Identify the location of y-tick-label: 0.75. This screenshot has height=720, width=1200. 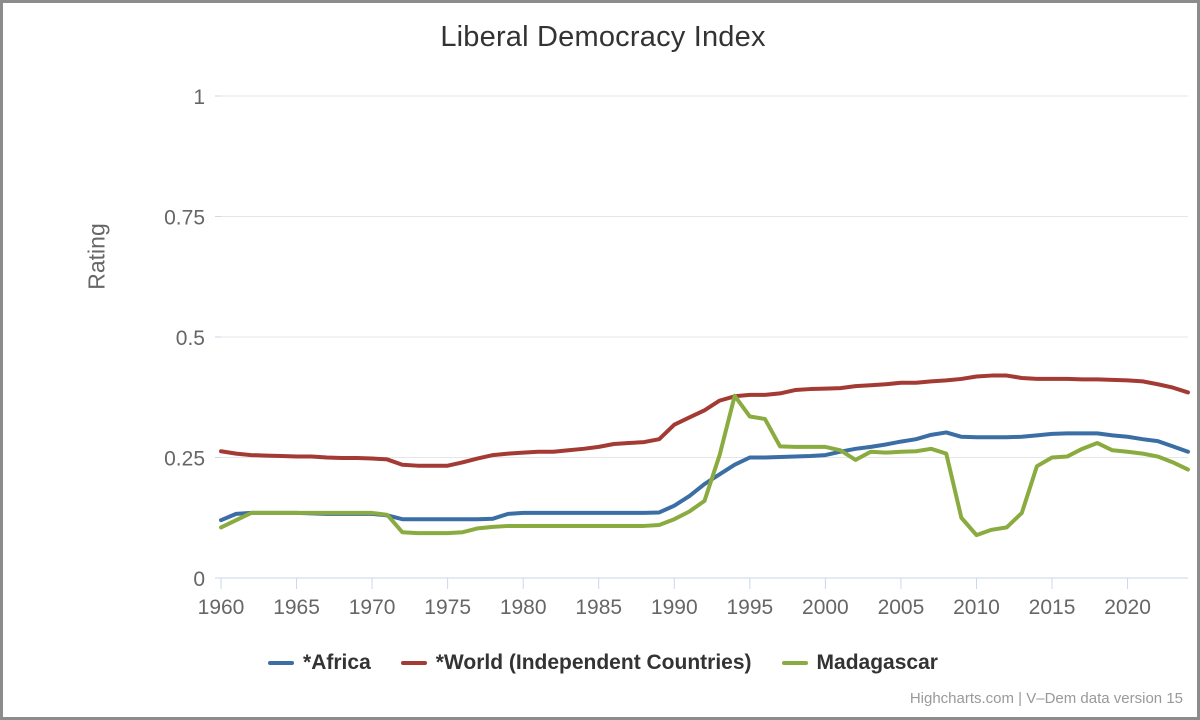
(184, 218).